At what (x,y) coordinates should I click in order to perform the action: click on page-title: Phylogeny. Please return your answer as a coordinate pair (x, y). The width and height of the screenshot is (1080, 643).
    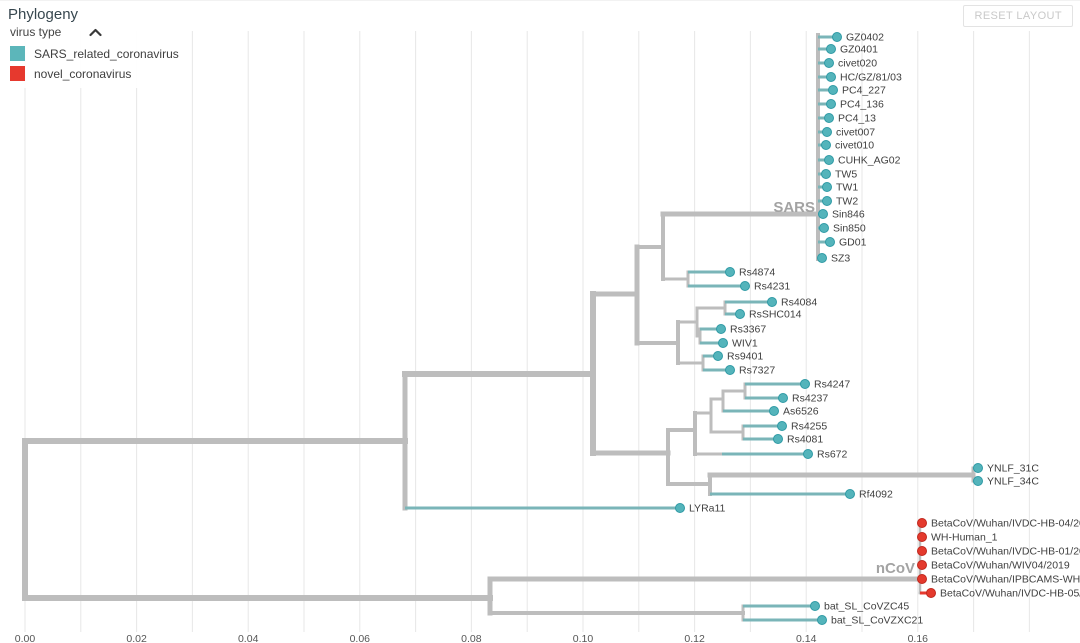
    Looking at the image, I should click on (43, 14).